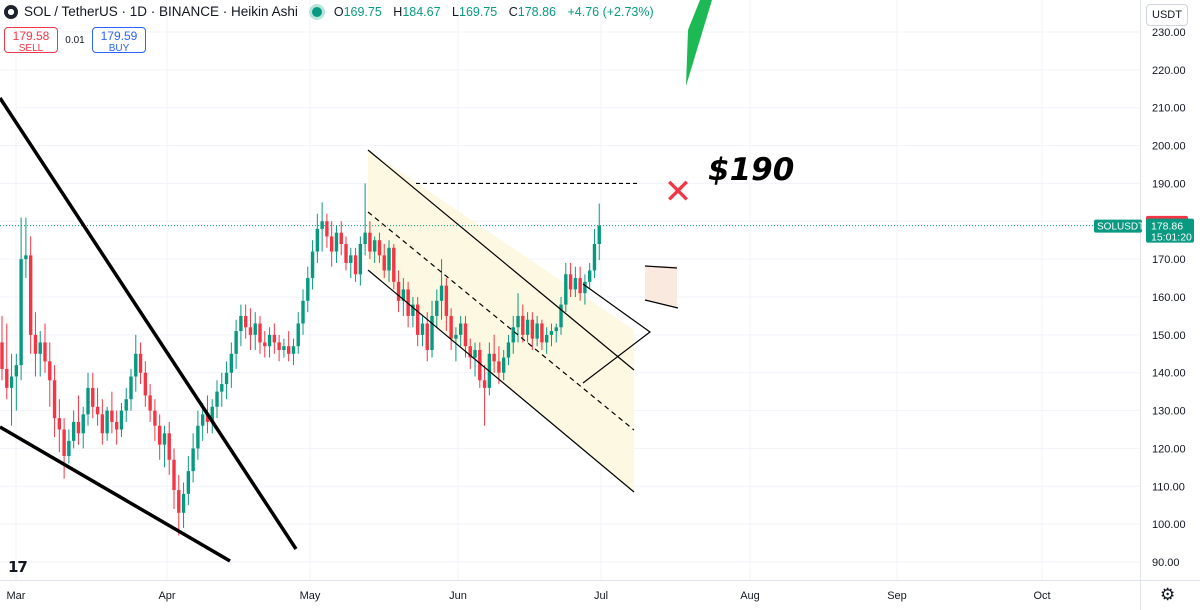 Image resolution: width=1200 pixels, height=610 pixels. I want to click on x-tick-label: Jul, so click(601, 596).